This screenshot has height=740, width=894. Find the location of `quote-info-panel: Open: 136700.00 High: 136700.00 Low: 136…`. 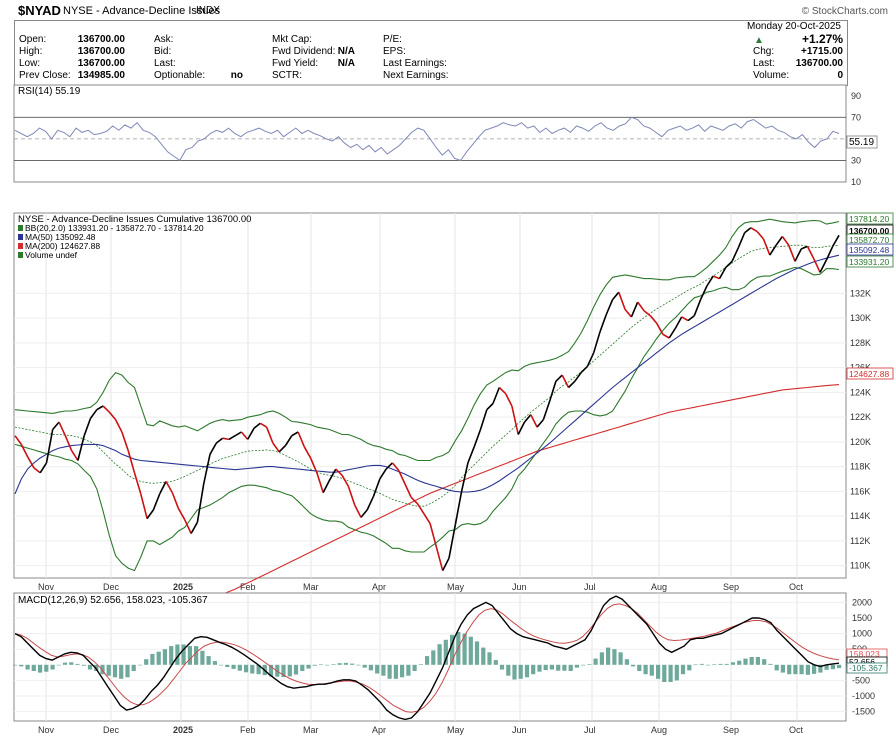

quote-info-panel: Open: 136700.00 High: 136700.00 Low: 136… is located at coordinates (431, 53).